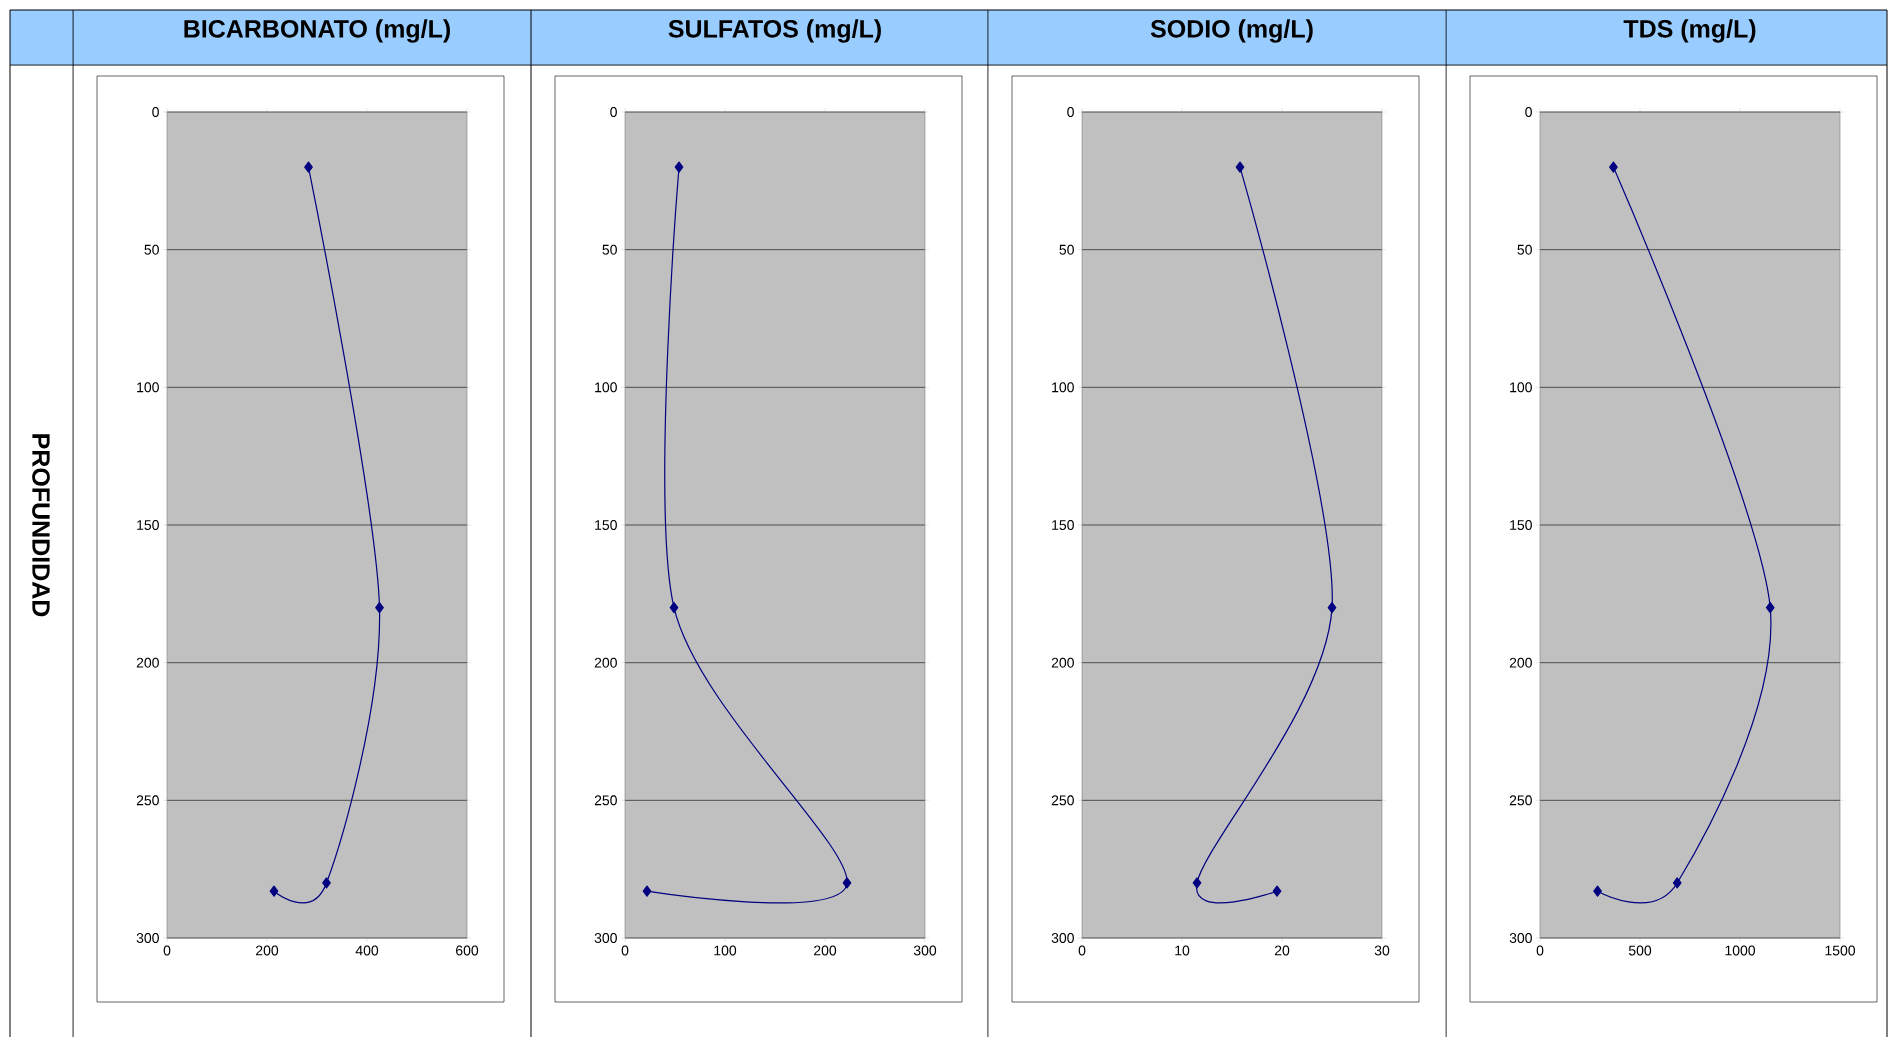  I want to click on x-tick-label: 600, so click(467, 950).